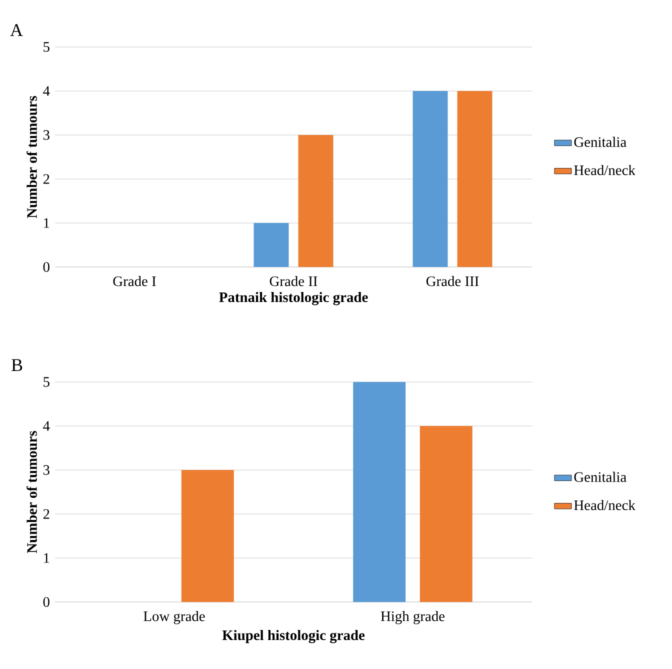  What do you see at coordinates (293, 637) in the screenshot?
I see `x-axis-title: Kiupel histologic grade` at bounding box center [293, 637].